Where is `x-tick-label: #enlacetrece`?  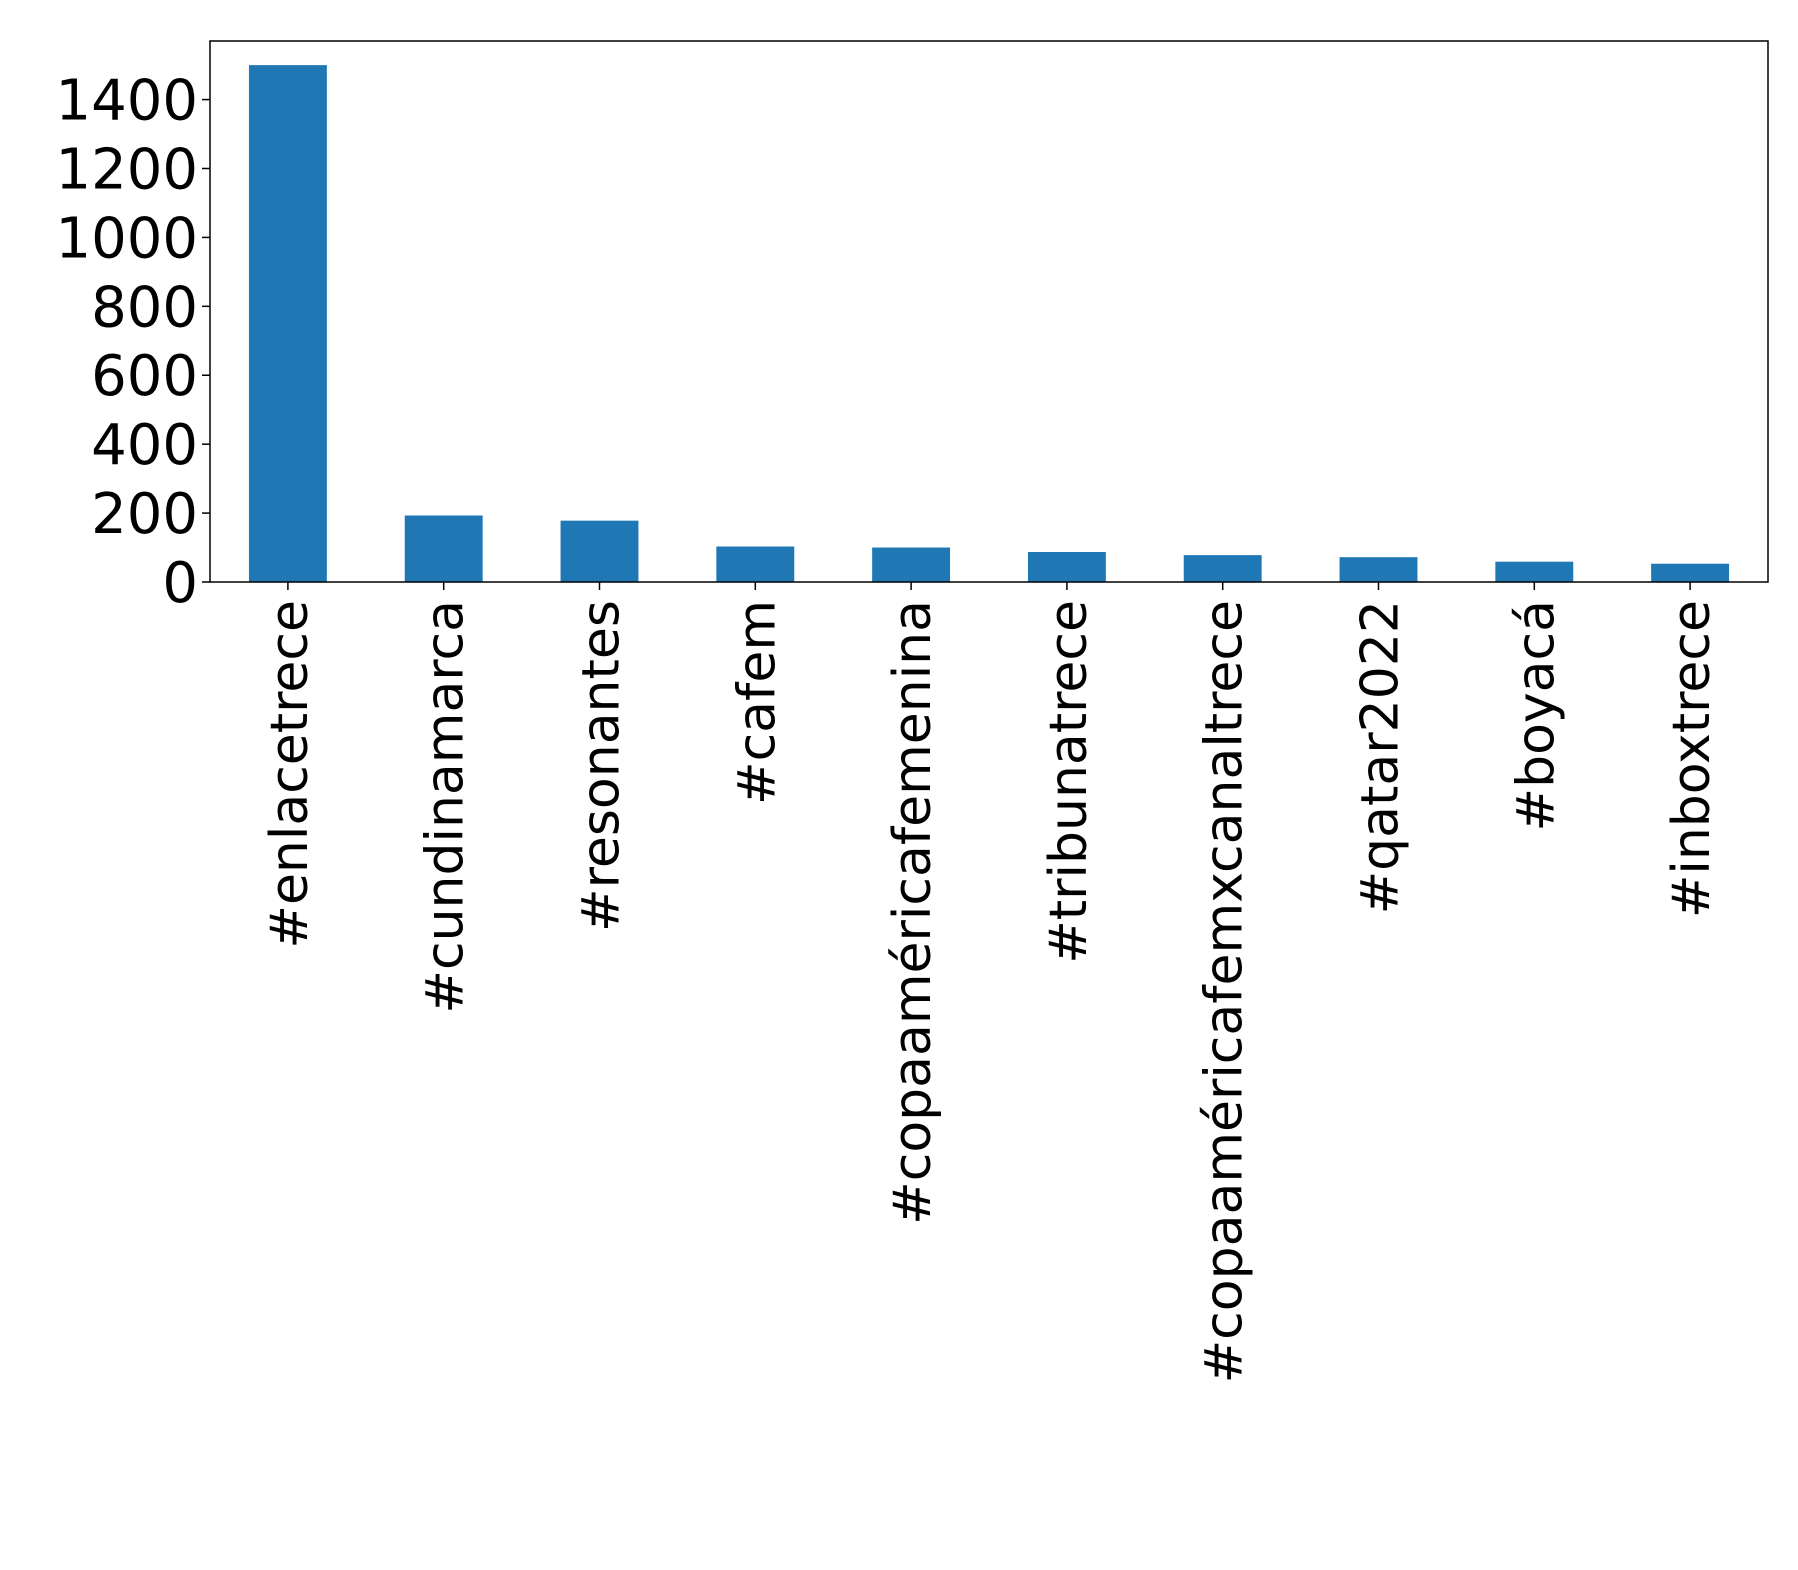
x-tick-label: #enlacetrece is located at coordinates (290, 774).